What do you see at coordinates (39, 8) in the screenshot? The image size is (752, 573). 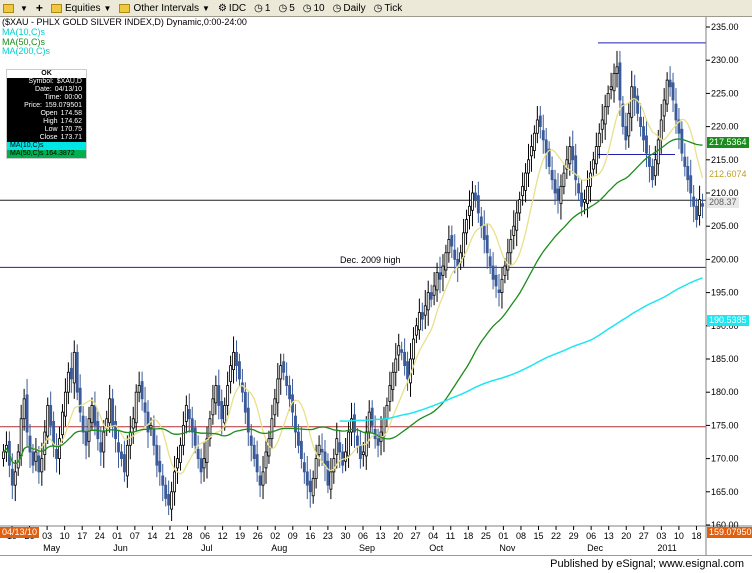 I see `add-button: +` at bounding box center [39, 8].